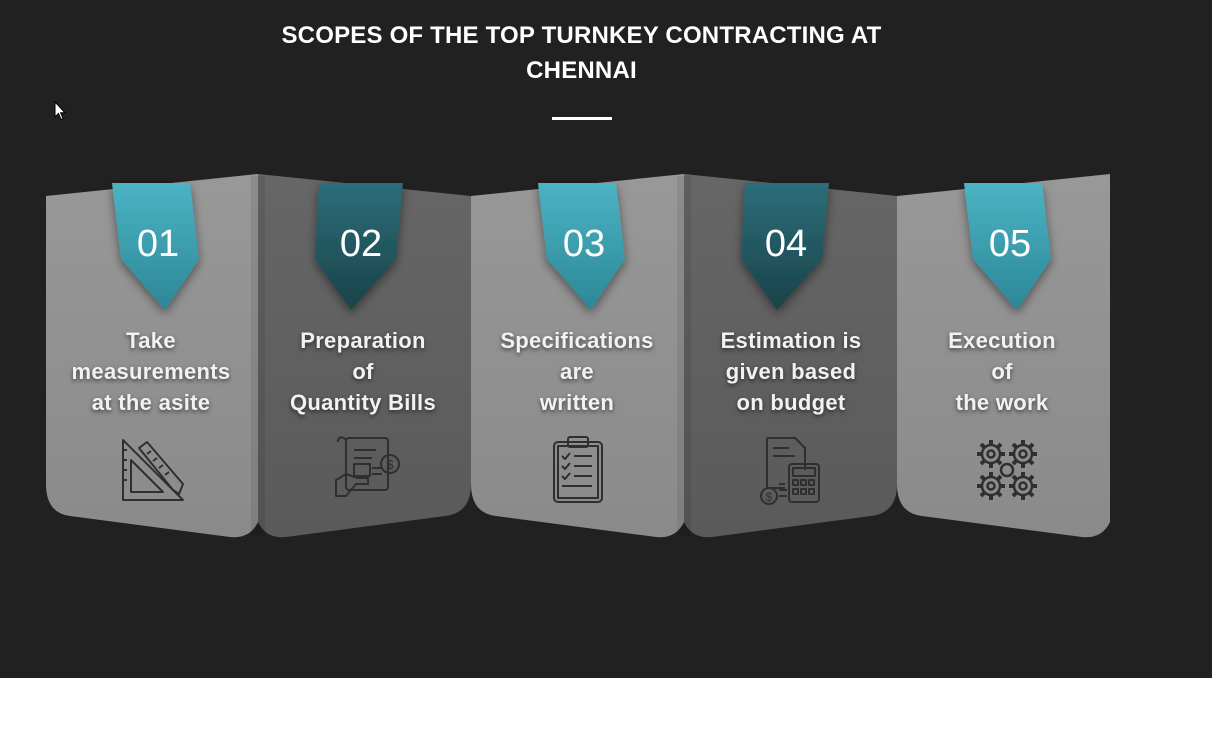 This screenshot has width=1212, height=749. I want to click on step-number-5: 05, so click(1010, 244).